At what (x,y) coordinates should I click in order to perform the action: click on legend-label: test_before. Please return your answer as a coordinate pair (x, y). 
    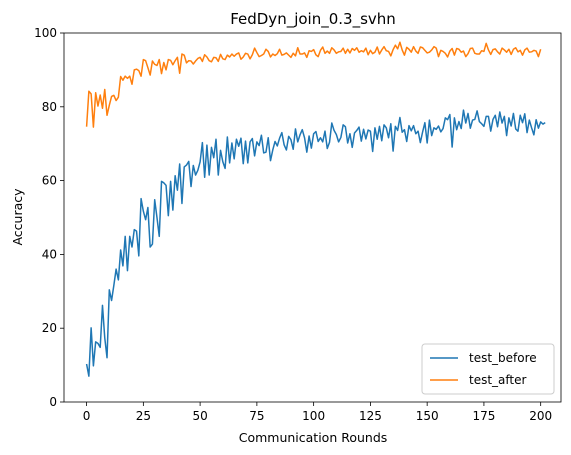
    Looking at the image, I should click on (503, 358).